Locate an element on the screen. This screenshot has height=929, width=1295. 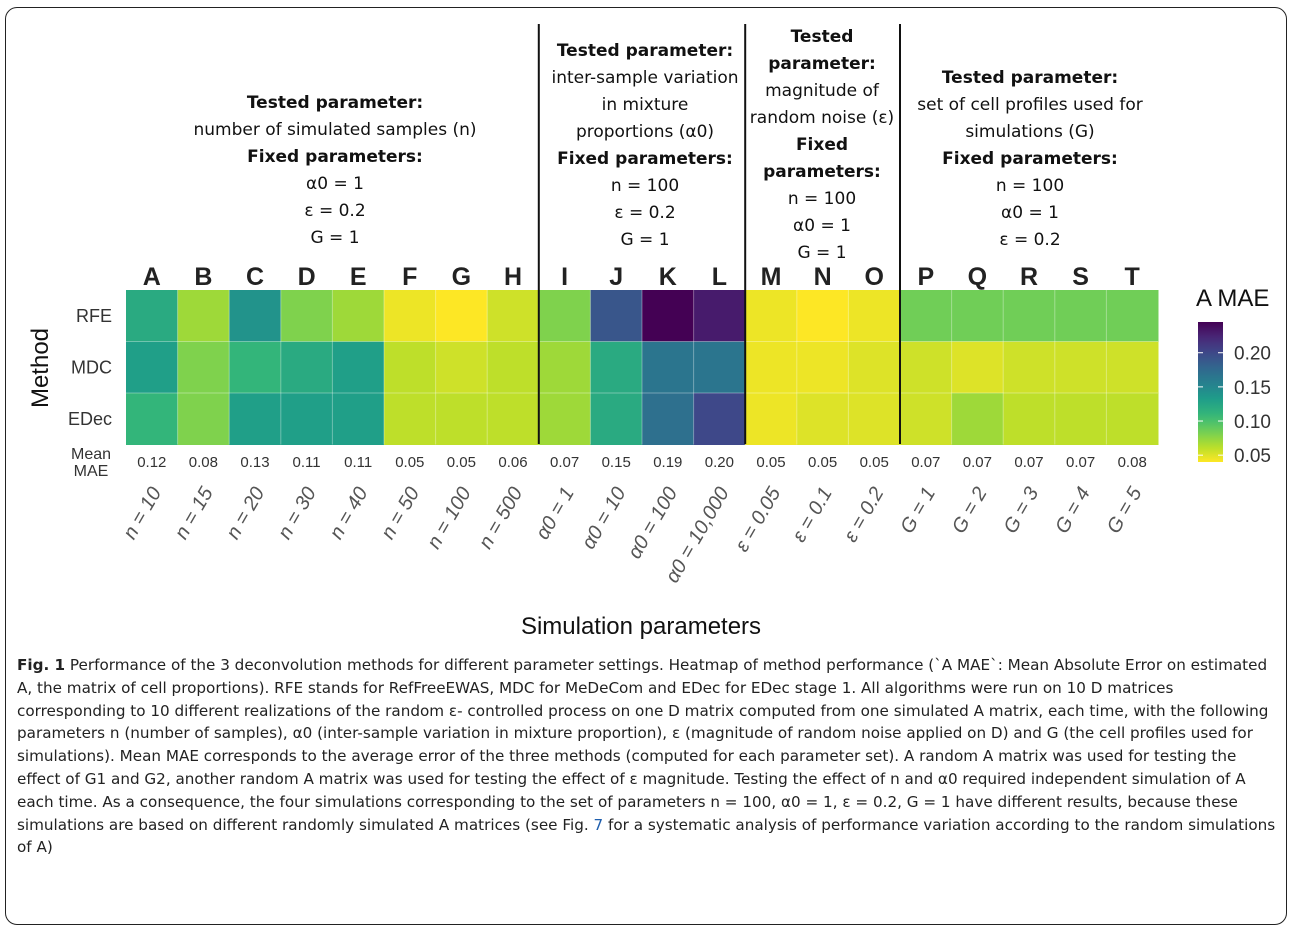
parameter-label: G = 2 is located at coordinates (970, 511).